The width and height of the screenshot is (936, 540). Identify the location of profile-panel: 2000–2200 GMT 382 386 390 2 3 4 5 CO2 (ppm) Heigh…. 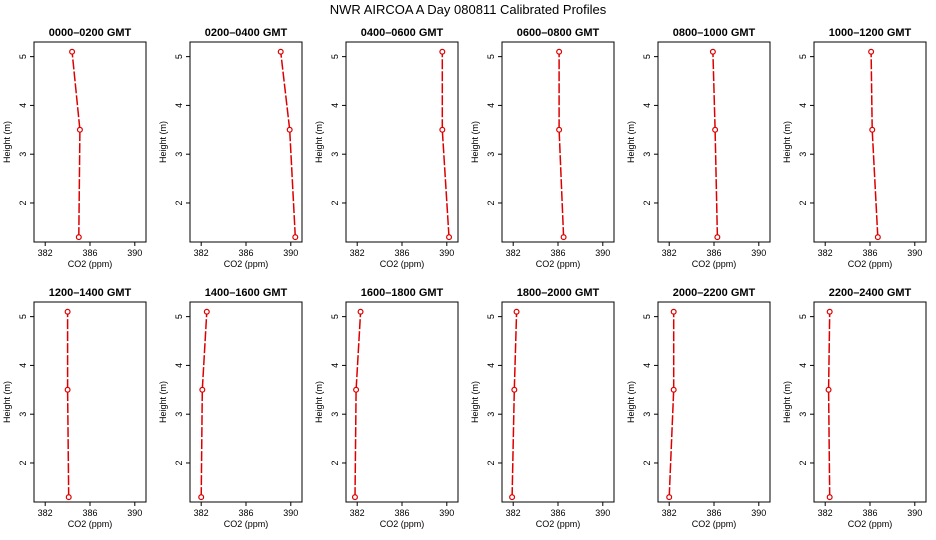
(698, 408).